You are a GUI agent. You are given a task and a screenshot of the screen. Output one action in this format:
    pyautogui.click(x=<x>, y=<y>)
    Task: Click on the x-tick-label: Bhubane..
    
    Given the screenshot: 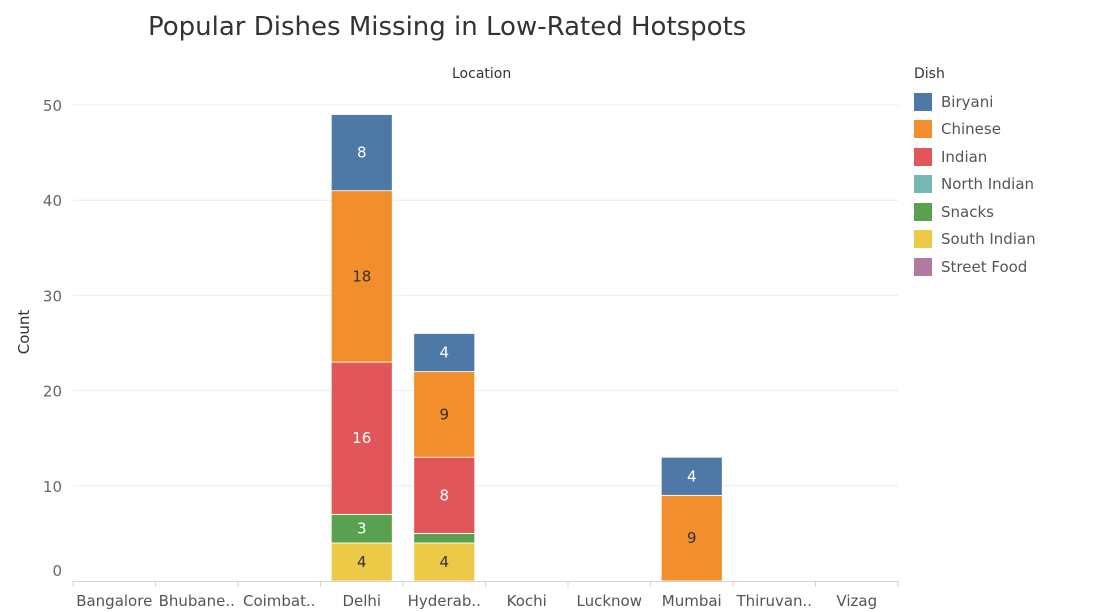 What is the action you would take?
    pyautogui.click(x=197, y=601)
    